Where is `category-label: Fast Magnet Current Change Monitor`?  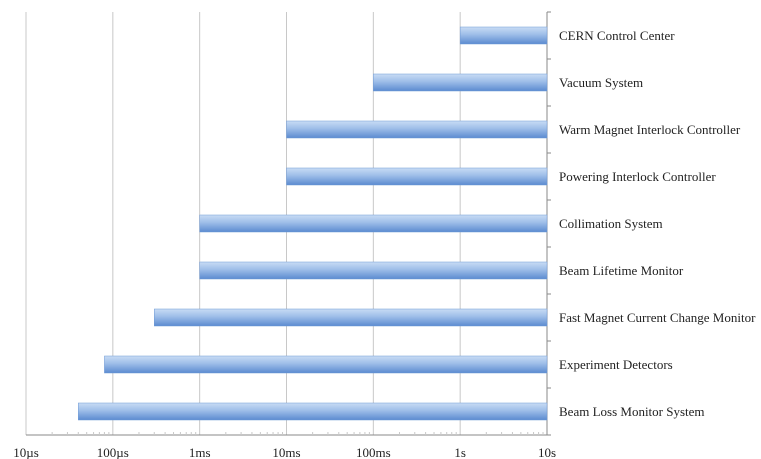
category-label: Fast Magnet Current Change Monitor is located at coordinates (657, 317).